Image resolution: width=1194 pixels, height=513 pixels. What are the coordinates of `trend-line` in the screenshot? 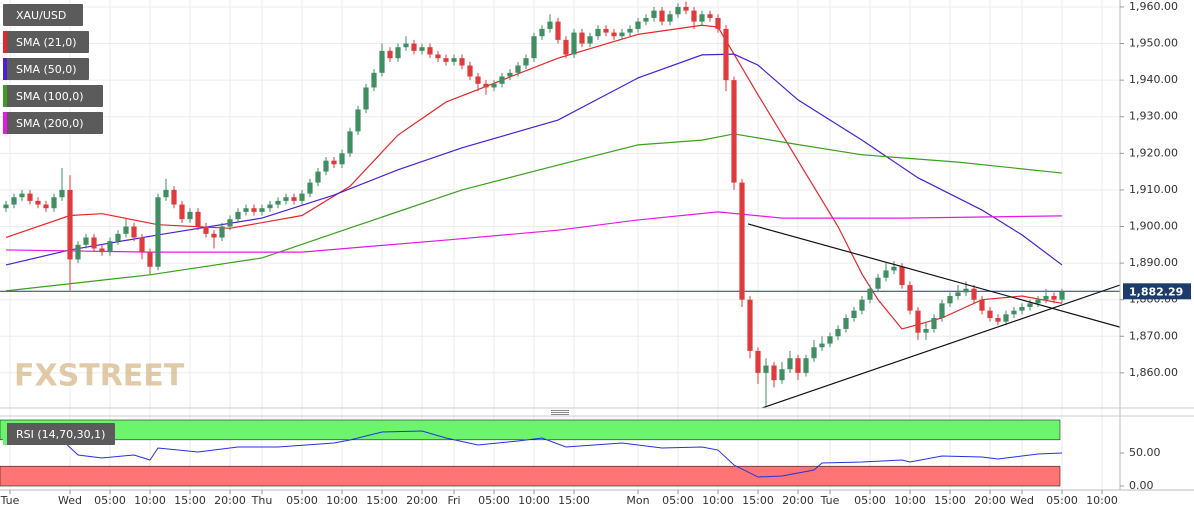 It's located at (940, 346).